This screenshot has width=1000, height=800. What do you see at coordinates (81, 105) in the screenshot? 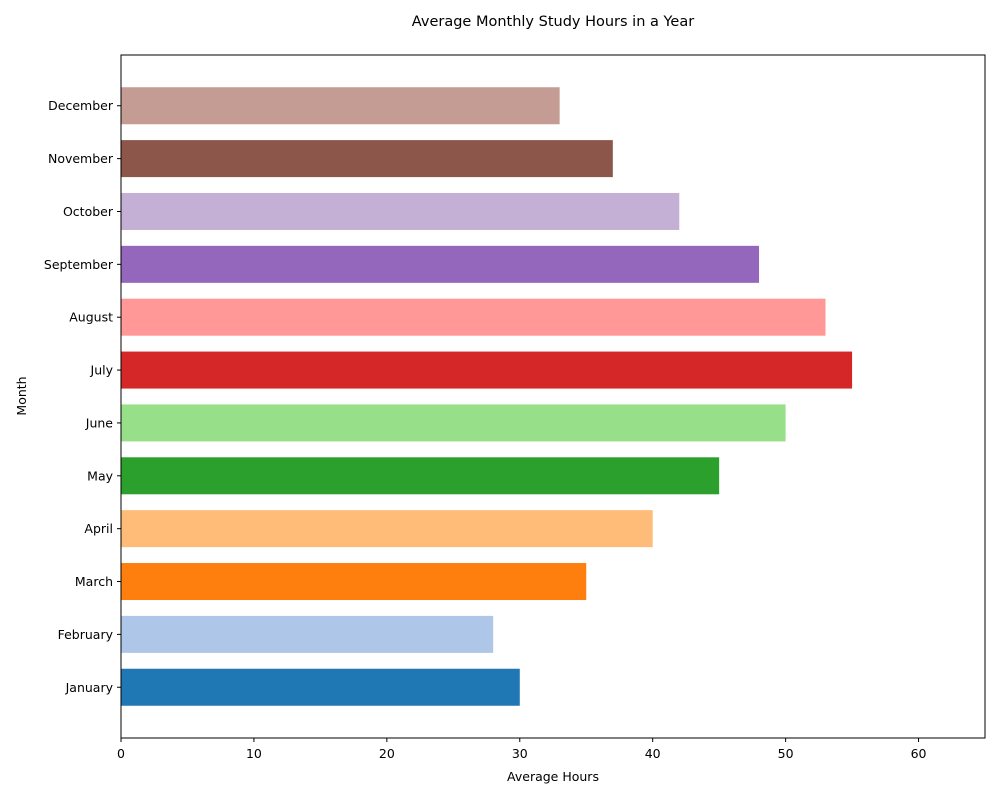
I see `y-tick-label: December` at bounding box center [81, 105].